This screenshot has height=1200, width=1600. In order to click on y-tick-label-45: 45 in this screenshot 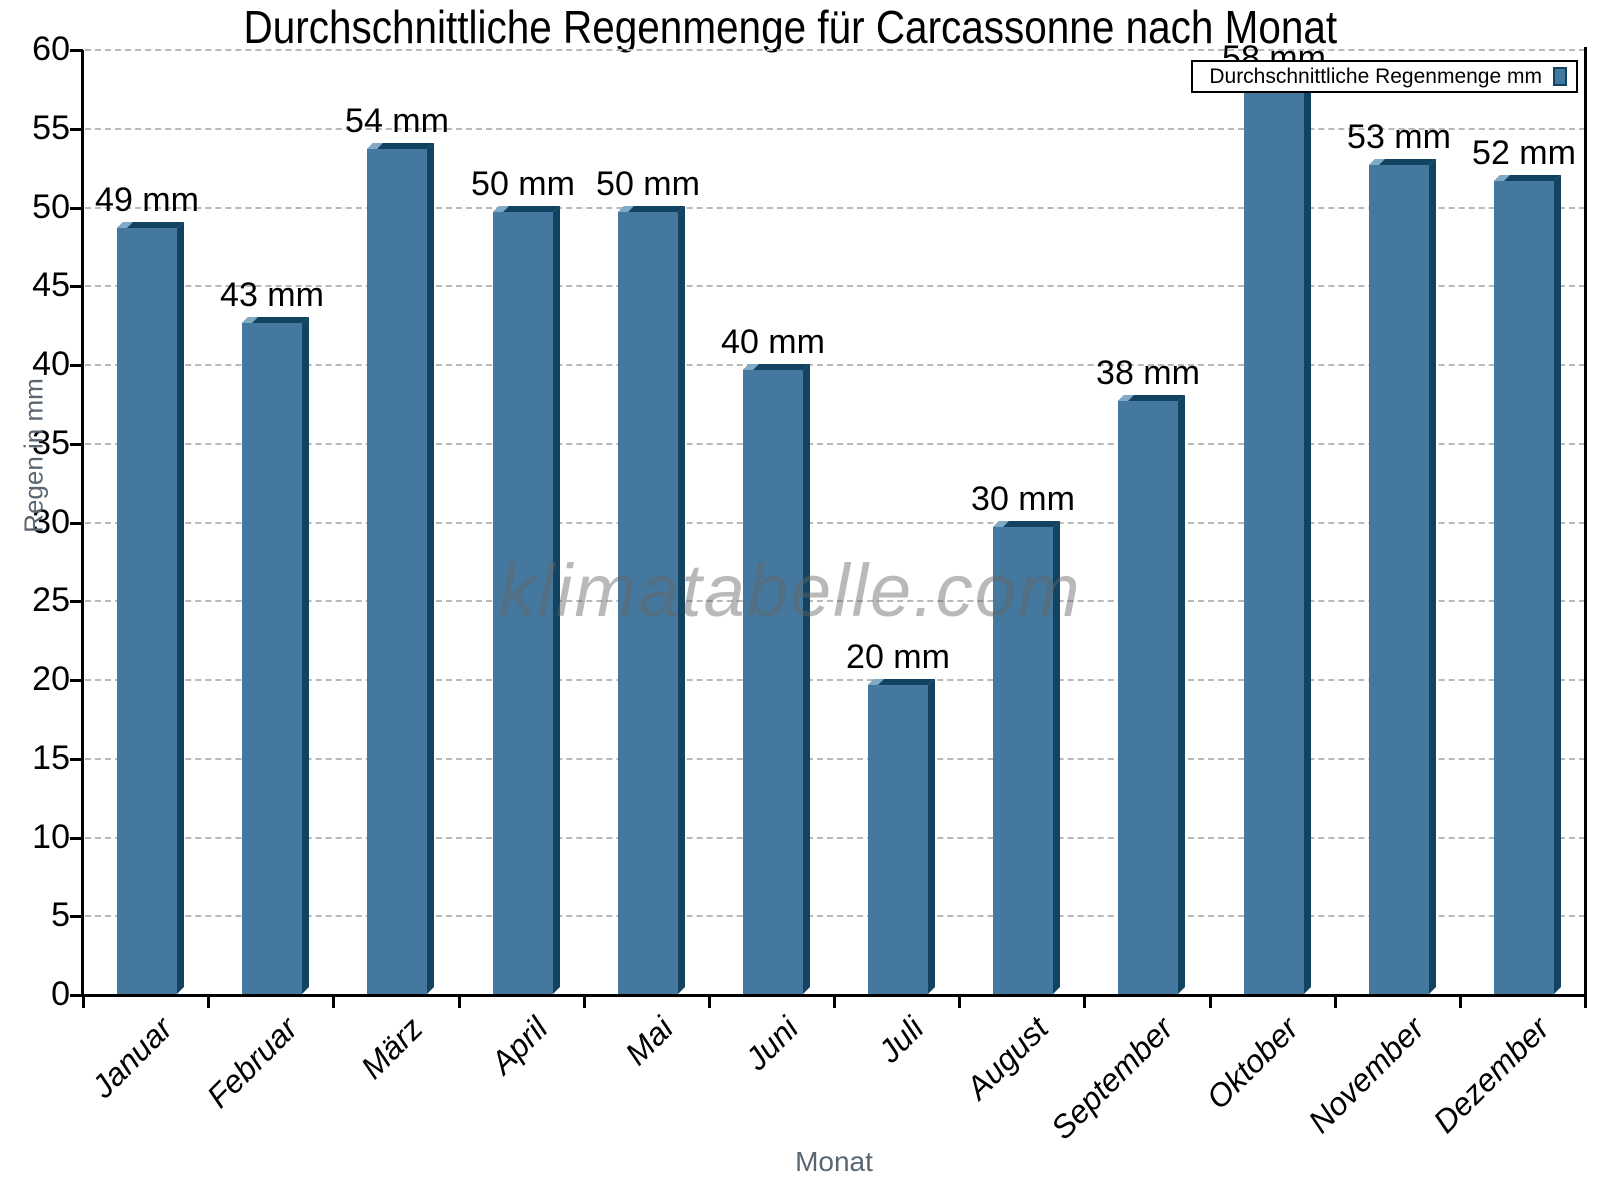, I will do `click(51, 285)`.